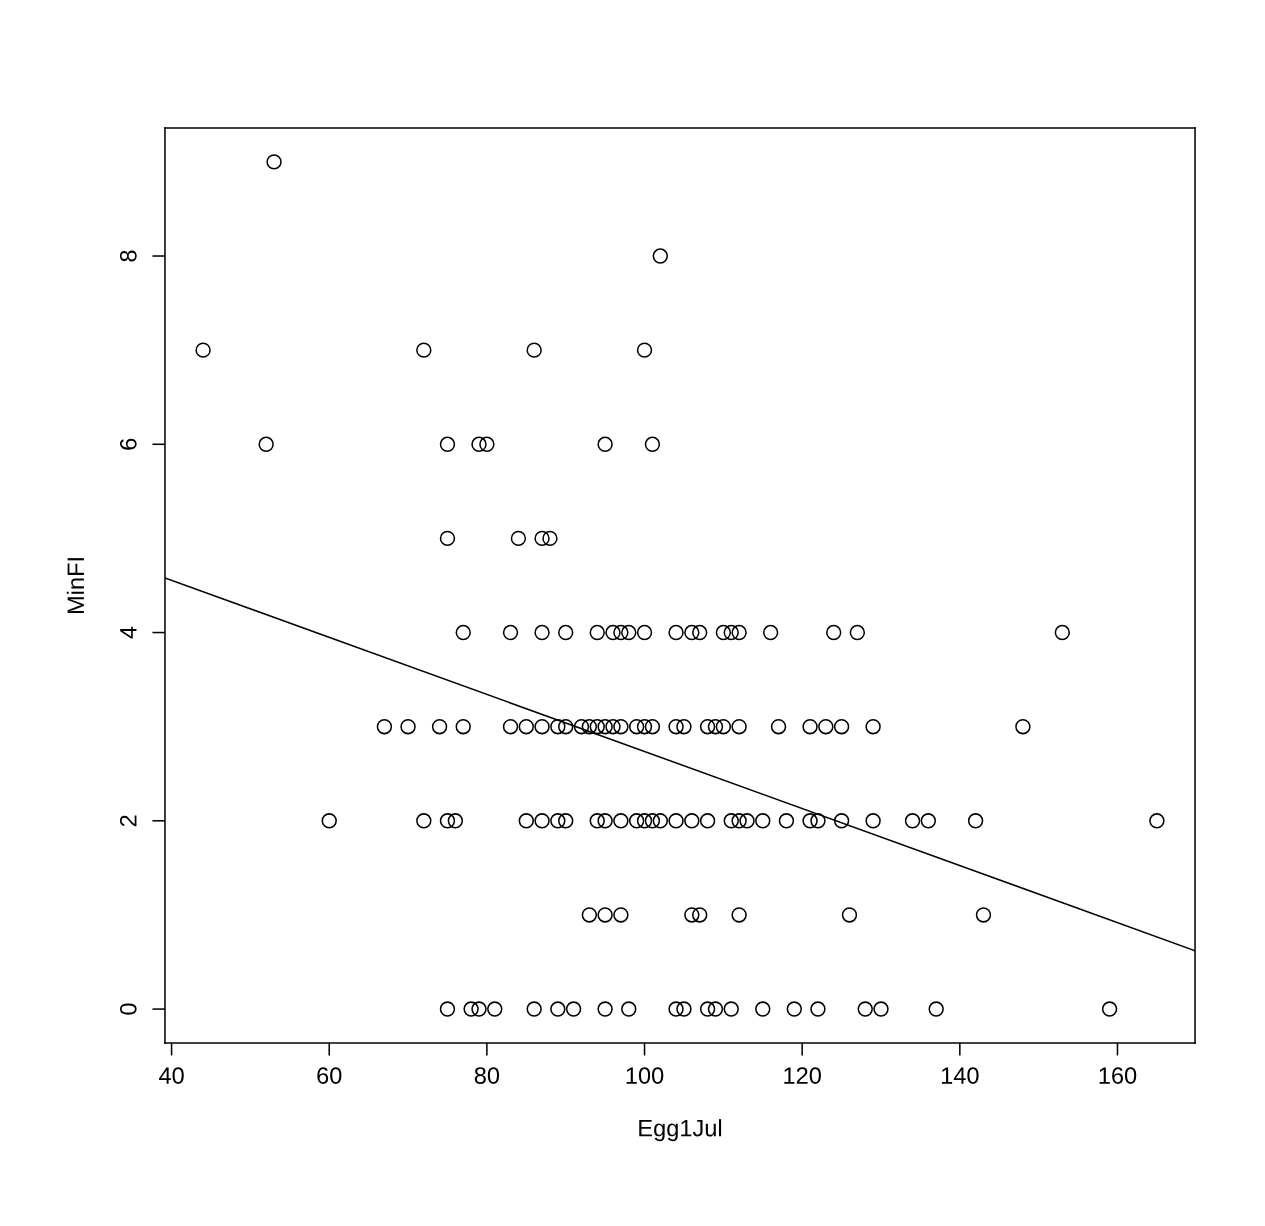  Describe the element at coordinates (75, 586) in the screenshot. I see `y-axis-title: MinFI` at that location.